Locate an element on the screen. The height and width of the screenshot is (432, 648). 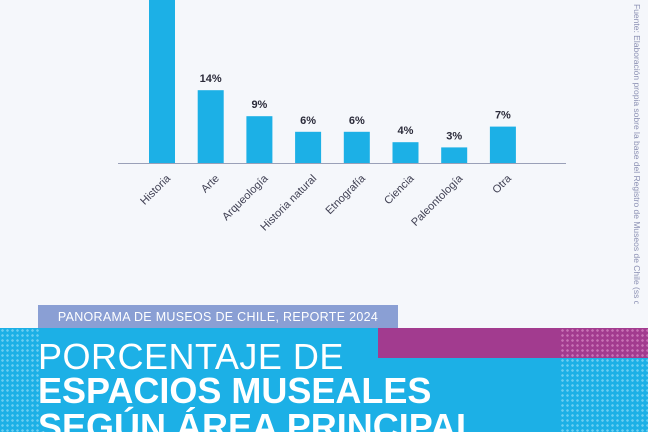
x-tick-label-2: Arqueología is located at coordinates (245, 197).